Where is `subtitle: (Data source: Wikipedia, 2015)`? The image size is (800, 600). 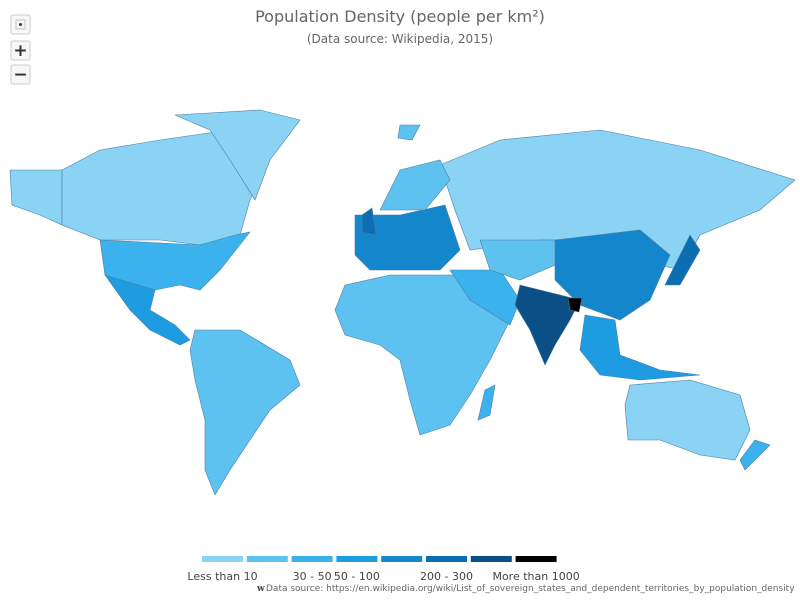
subtitle: (Data source: Wikipedia, 2015) is located at coordinates (400, 39).